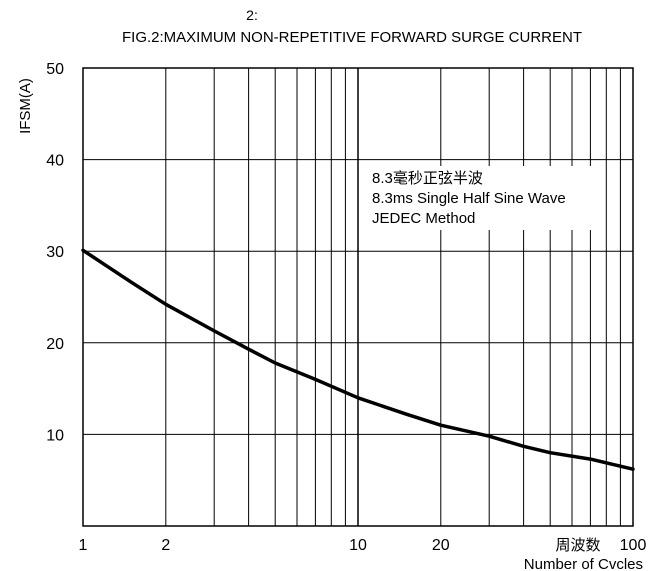 This screenshot has height=571, width=648. I want to click on y-tick-label: 10, so click(55, 435).